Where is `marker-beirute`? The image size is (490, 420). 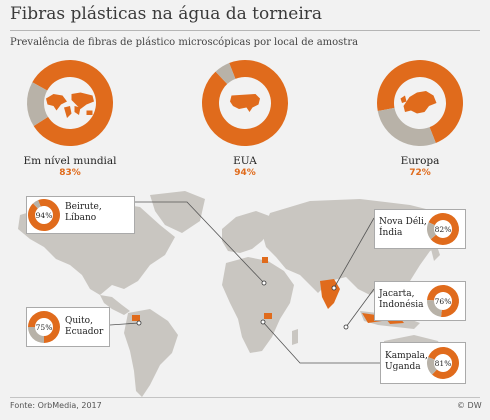
marker-beirute is located at coordinates (264, 283).